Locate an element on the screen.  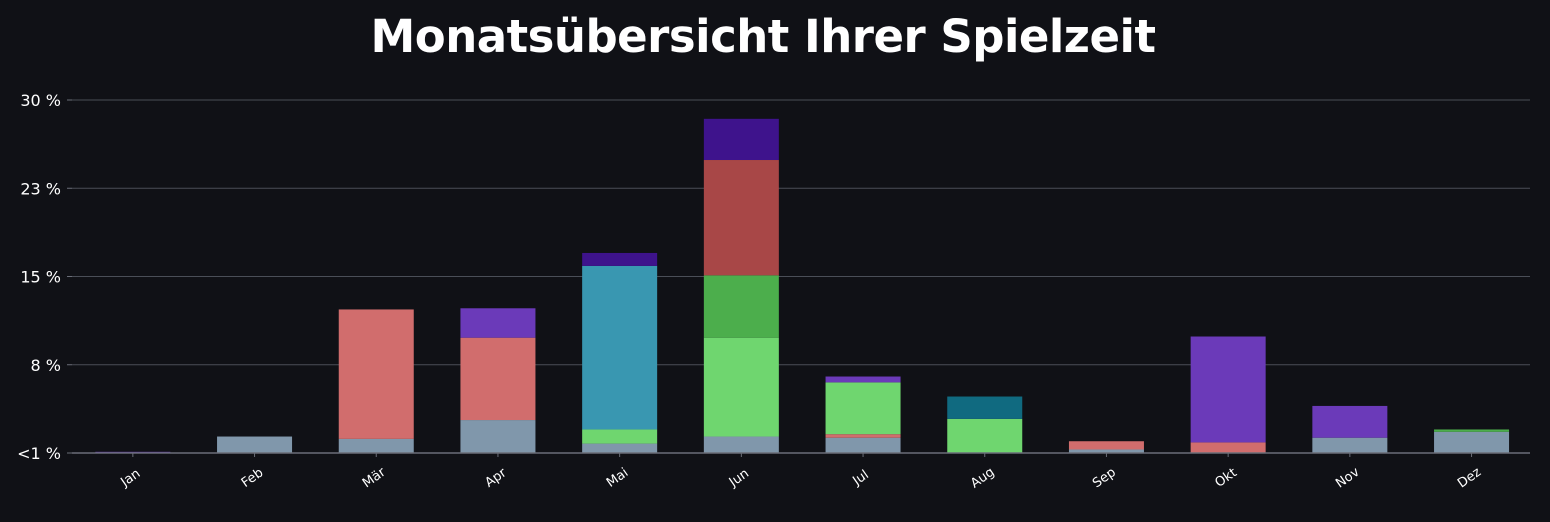
y-tick-label: 30 % is located at coordinates (40, 100).